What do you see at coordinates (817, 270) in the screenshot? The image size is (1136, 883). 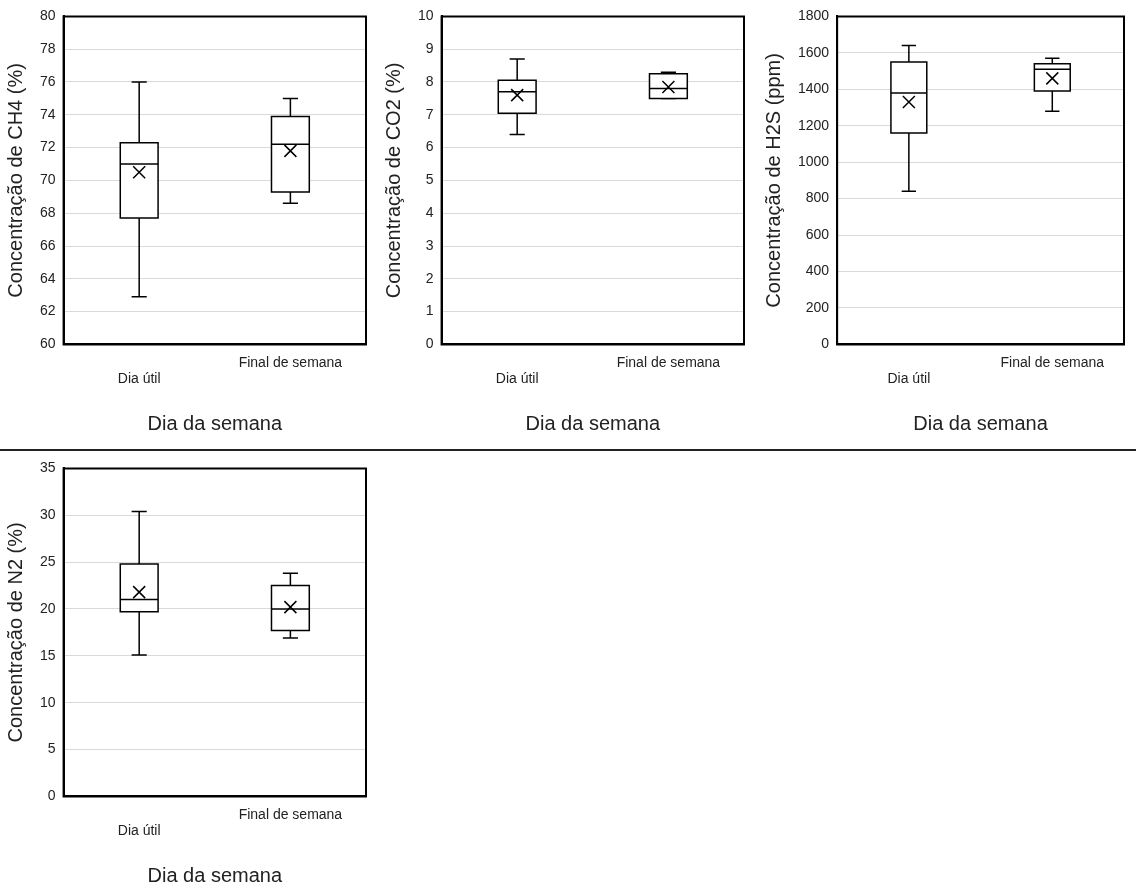 I see `y-tick-label: 400` at bounding box center [817, 270].